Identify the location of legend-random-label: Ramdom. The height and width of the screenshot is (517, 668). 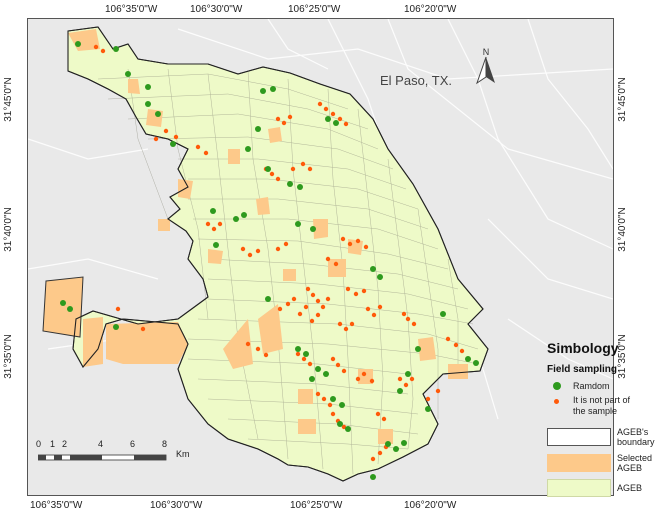
(591, 386).